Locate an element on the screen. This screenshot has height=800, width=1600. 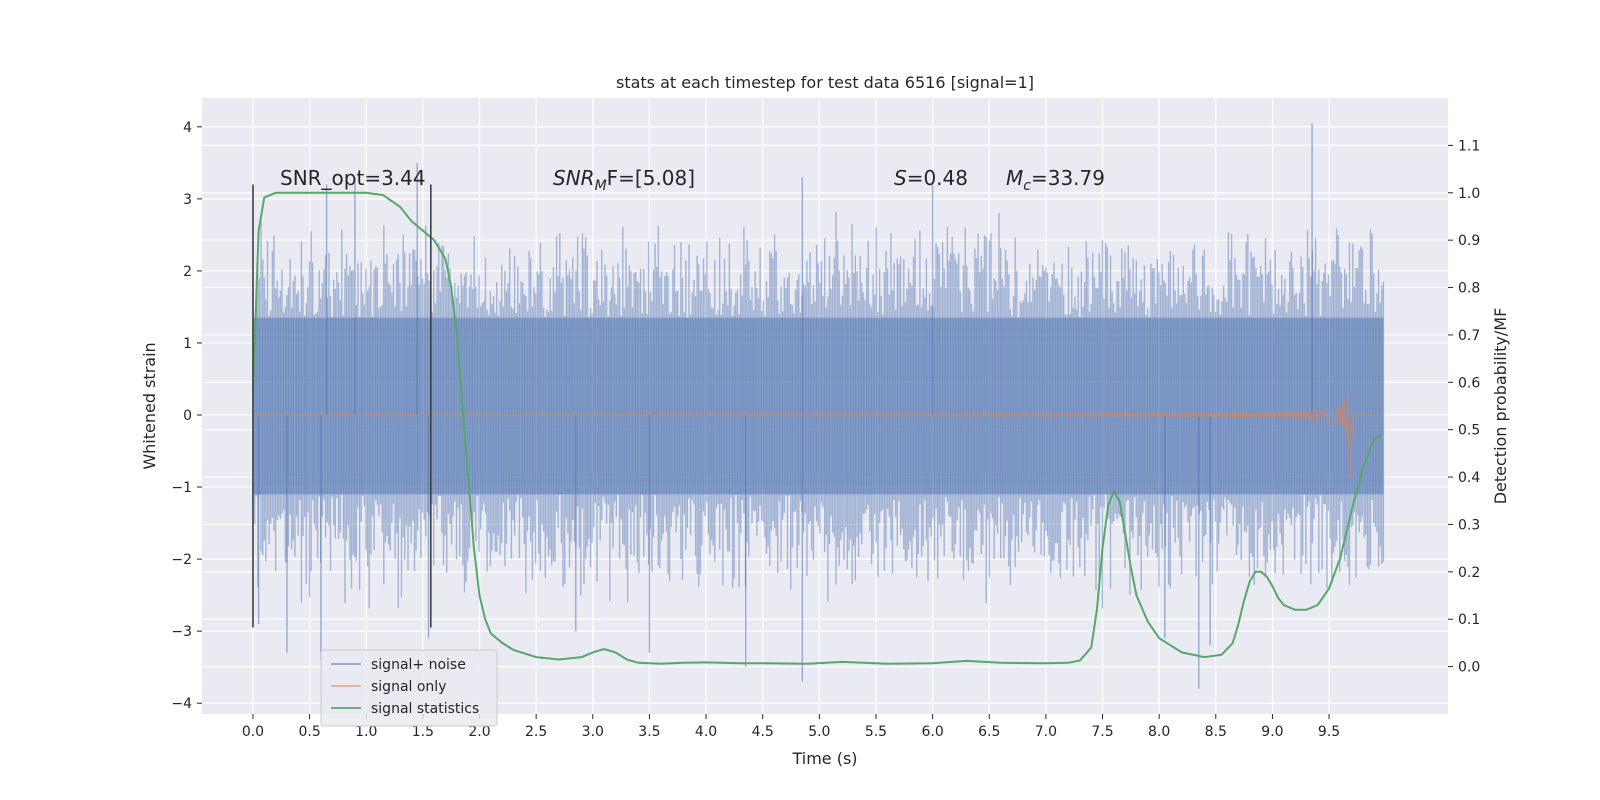
y-tick-label: −4 is located at coordinates (181, 704).